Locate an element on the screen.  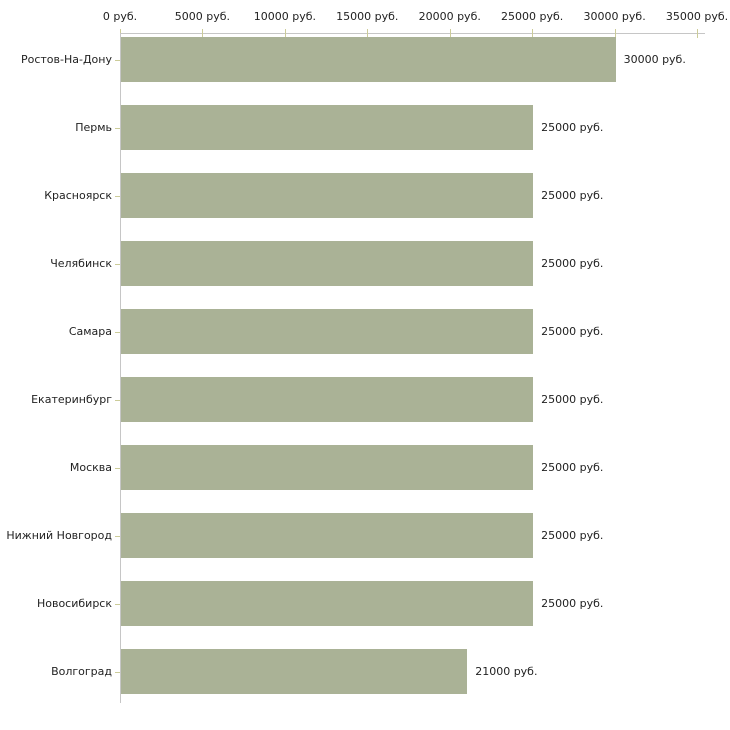
x-tick-label: 0 руб. is located at coordinates (120, 16).